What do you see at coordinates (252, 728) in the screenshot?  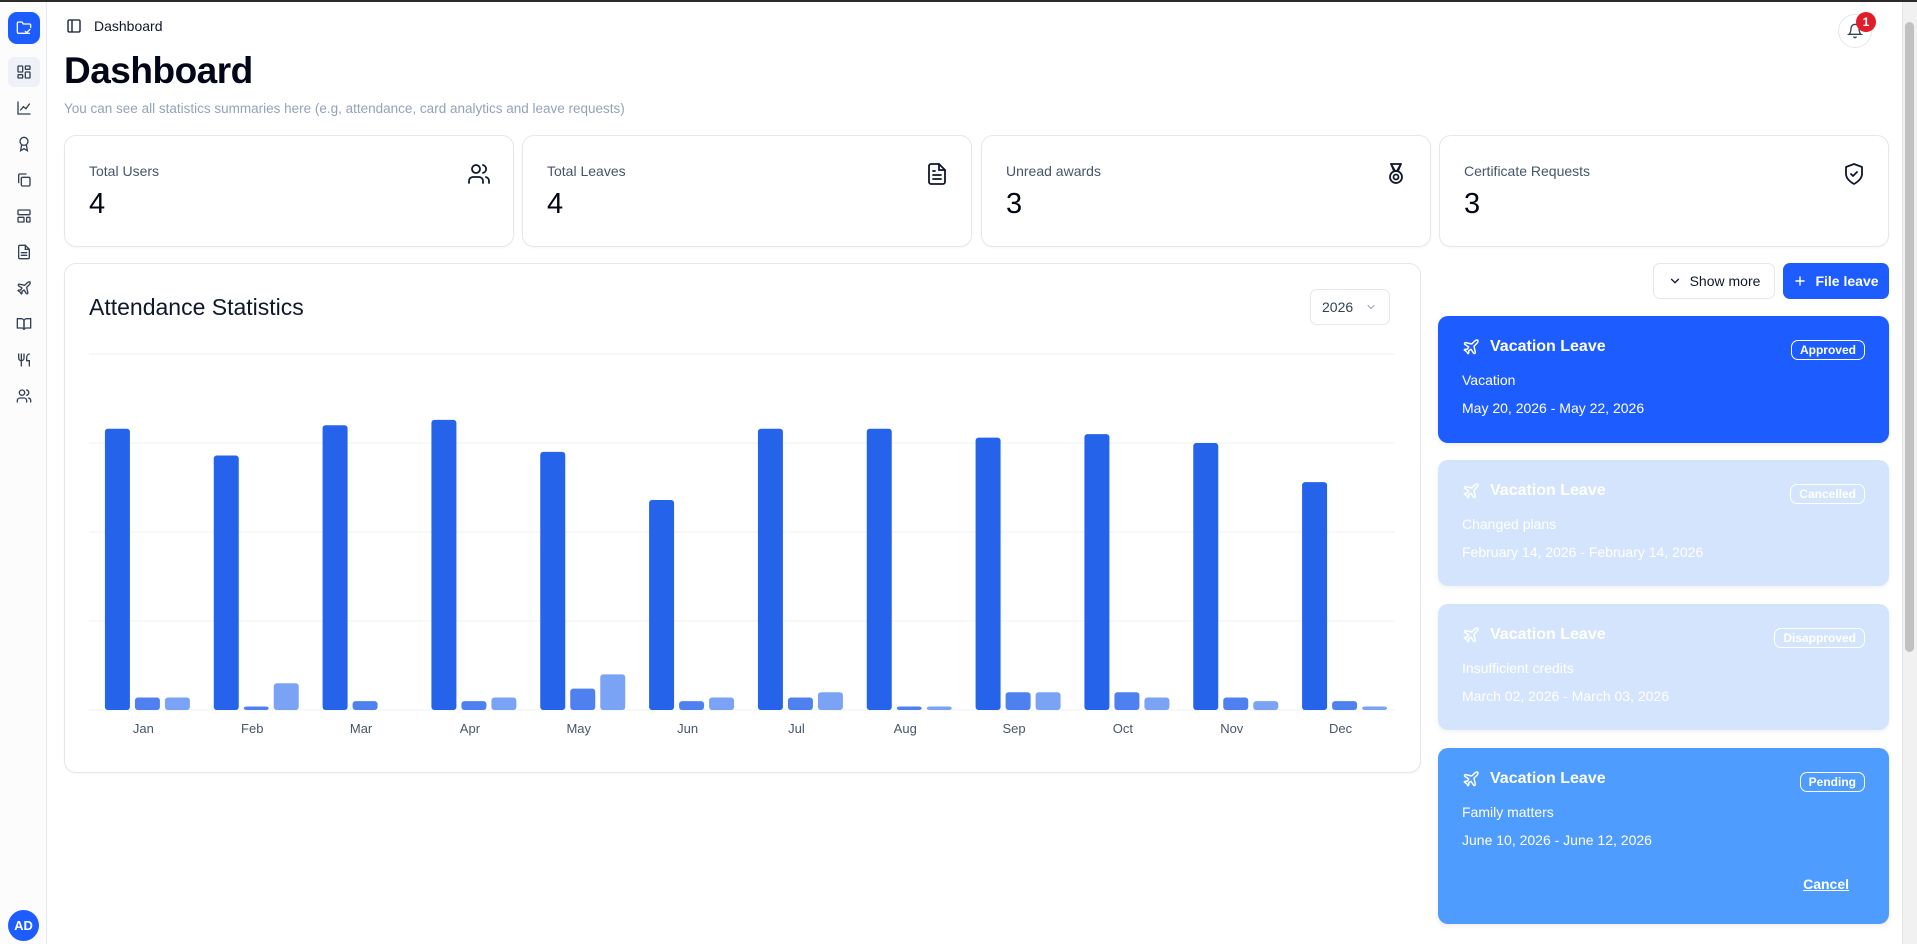 I see `x-tick-label: Feb` at bounding box center [252, 728].